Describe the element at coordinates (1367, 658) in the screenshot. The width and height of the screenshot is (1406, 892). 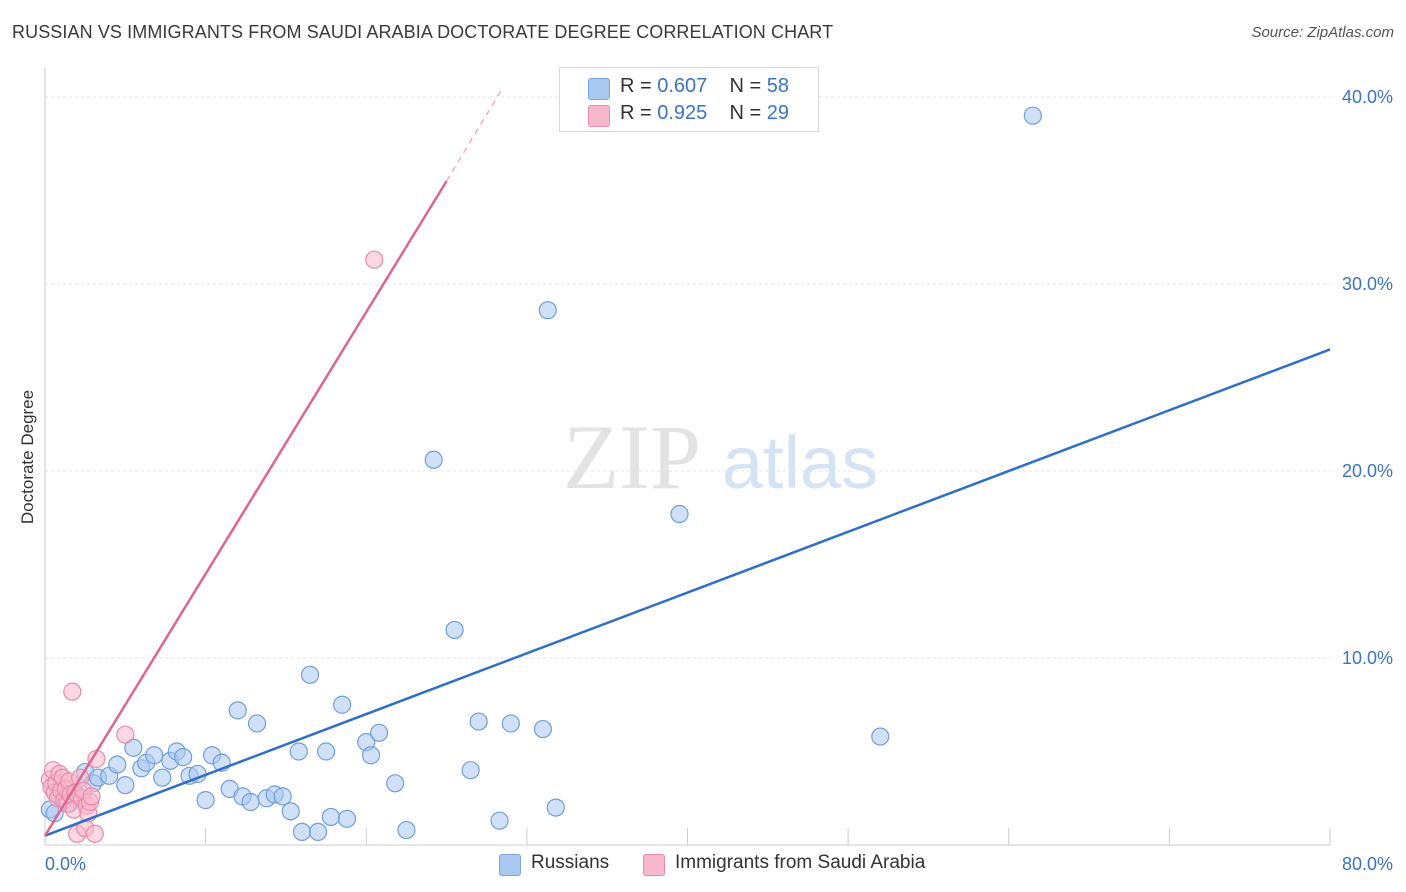
I see `y-tick-label-0: 10.0%` at that location.